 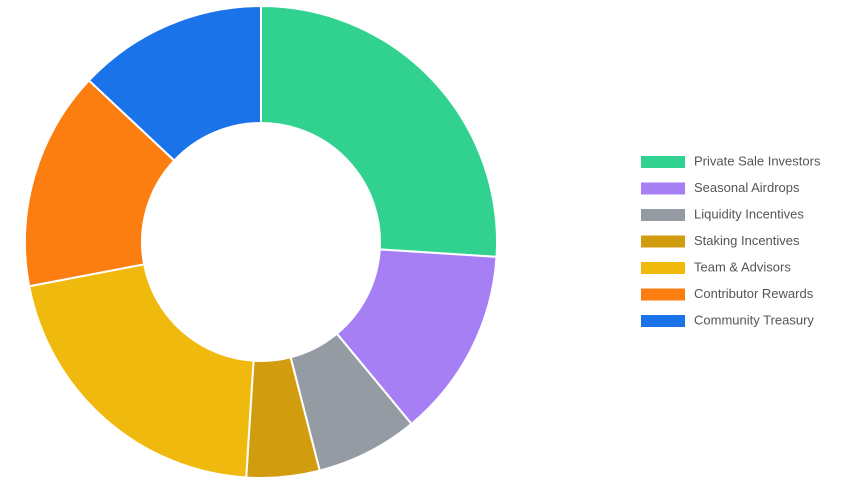 What do you see at coordinates (754, 293) in the screenshot?
I see `legend-label: Contributor Rewards` at bounding box center [754, 293].